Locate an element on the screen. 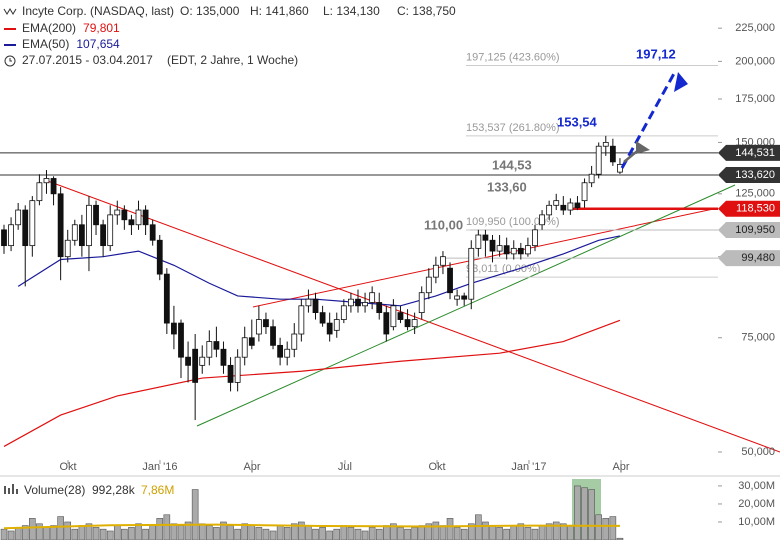 This screenshot has width=780, height=540. period-note: (EDT, 2 Jahre, 1 Woche) is located at coordinates (232, 60).